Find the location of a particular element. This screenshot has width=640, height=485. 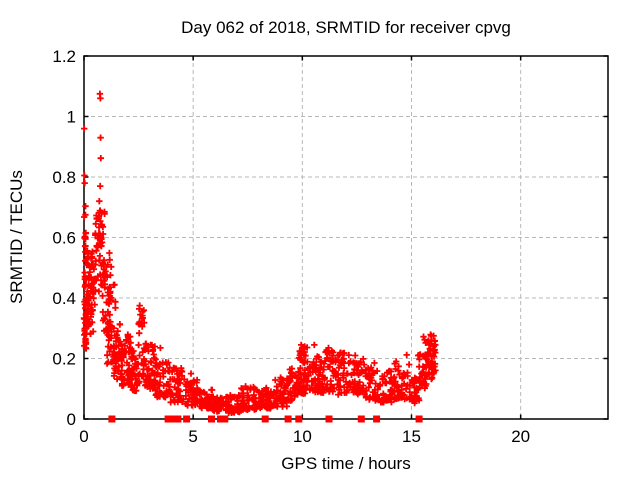

y-tick-label: 0 is located at coordinates (71, 419).